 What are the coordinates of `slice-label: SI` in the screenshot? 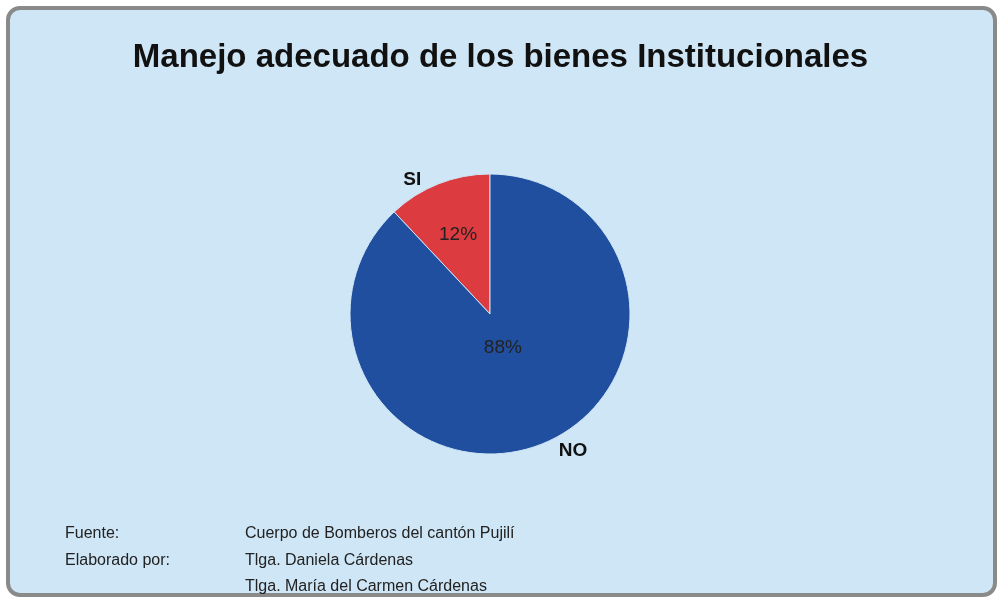 It's located at (412, 178).